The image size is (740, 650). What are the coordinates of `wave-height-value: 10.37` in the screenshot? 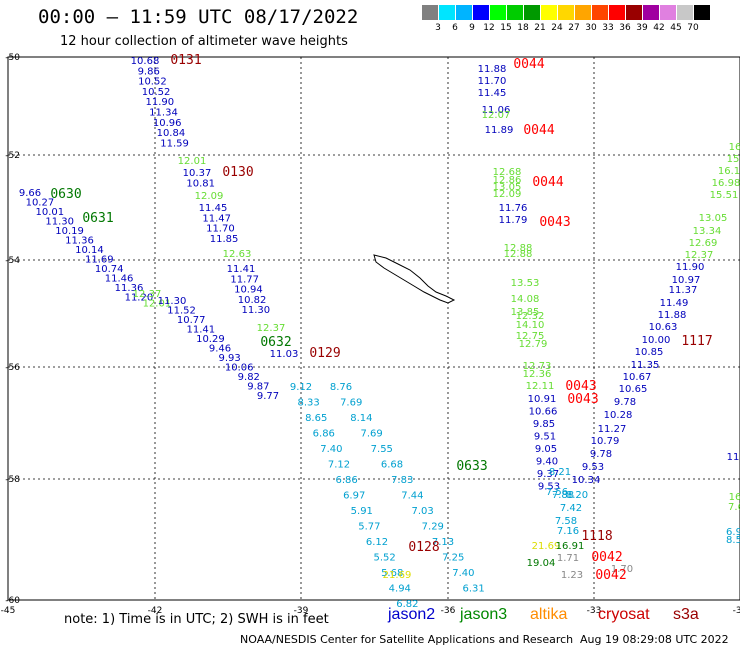 It's located at (197, 173).